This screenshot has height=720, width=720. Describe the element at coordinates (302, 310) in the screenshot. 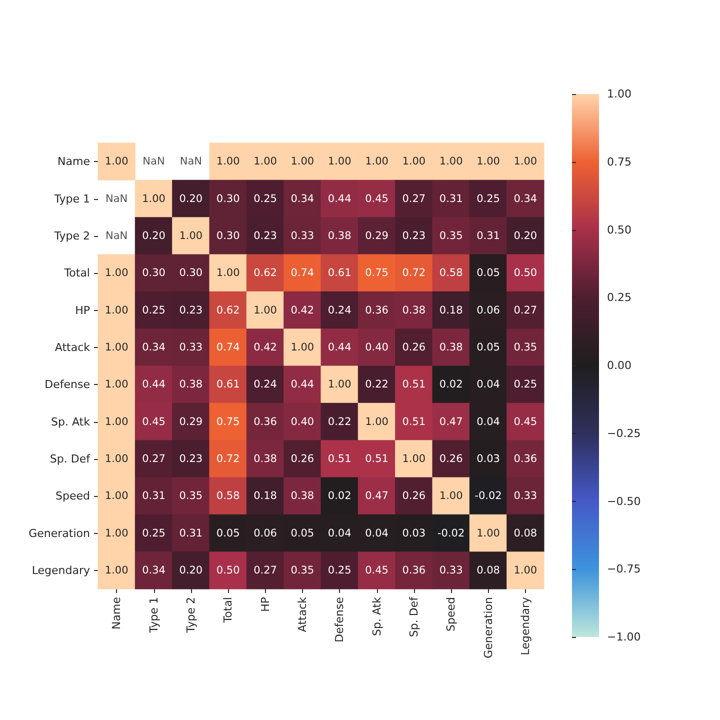

I see `data-label: 0.42` at that location.